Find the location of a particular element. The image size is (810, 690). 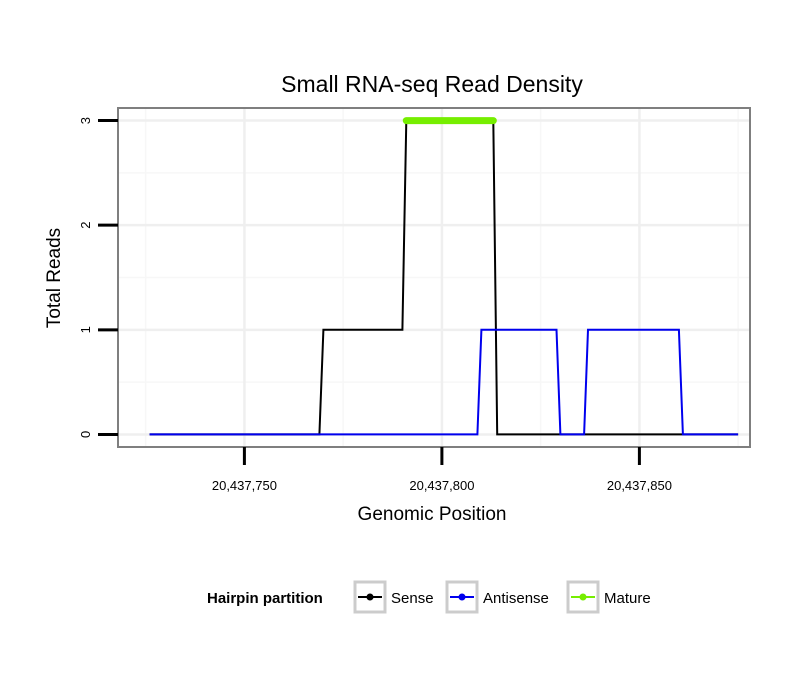

legend-label-sense: Sense is located at coordinates (412, 598).